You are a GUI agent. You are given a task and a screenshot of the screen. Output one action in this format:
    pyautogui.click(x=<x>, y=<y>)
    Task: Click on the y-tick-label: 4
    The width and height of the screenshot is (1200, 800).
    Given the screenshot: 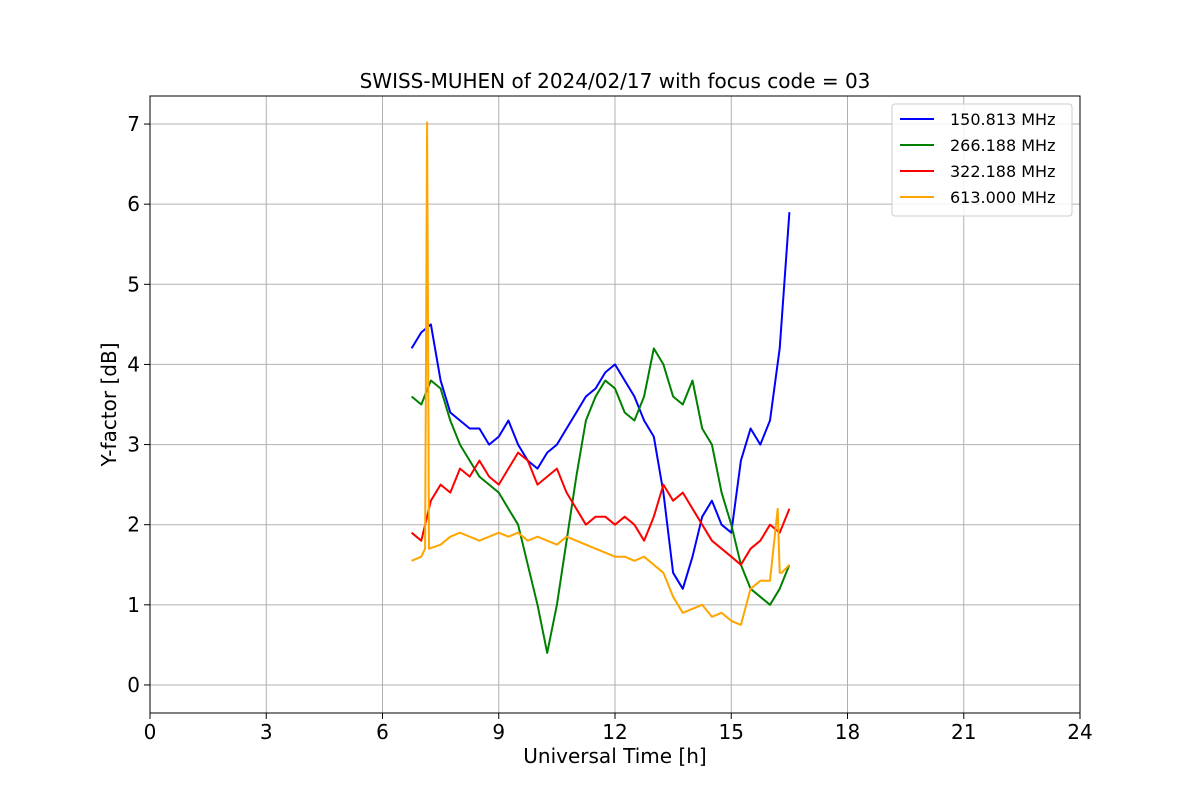 What is the action you would take?
    pyautogui.click(x=133, y=364)
    